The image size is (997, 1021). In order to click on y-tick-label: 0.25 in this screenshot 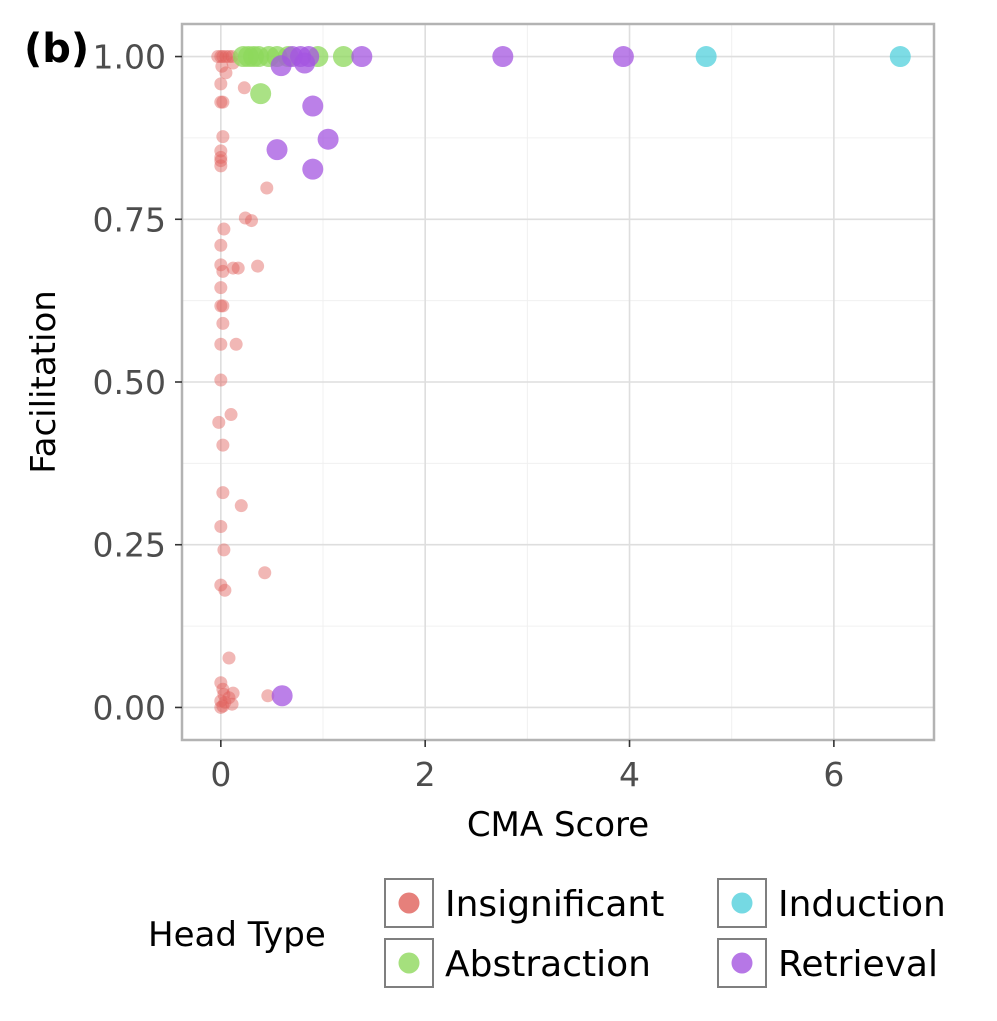, I will do `click(129, 545)`.